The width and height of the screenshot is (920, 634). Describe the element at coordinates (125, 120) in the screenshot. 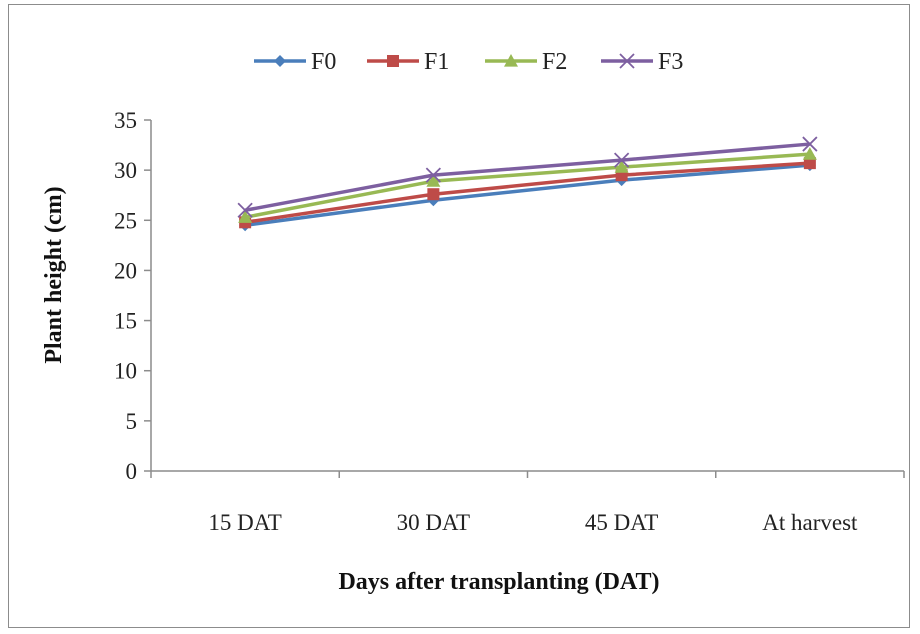

I see `y-tick-label: 35` at that location.